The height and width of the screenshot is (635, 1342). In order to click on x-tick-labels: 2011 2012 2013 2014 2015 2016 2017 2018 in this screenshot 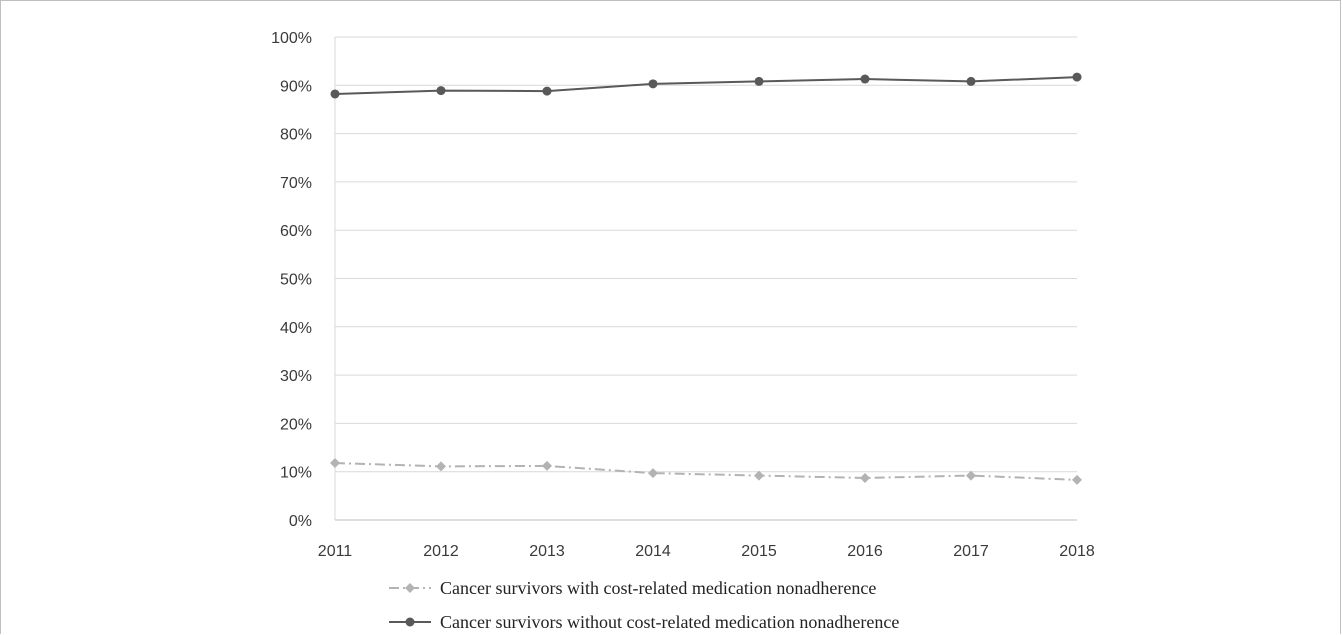, I will do `click(706, 551)`.